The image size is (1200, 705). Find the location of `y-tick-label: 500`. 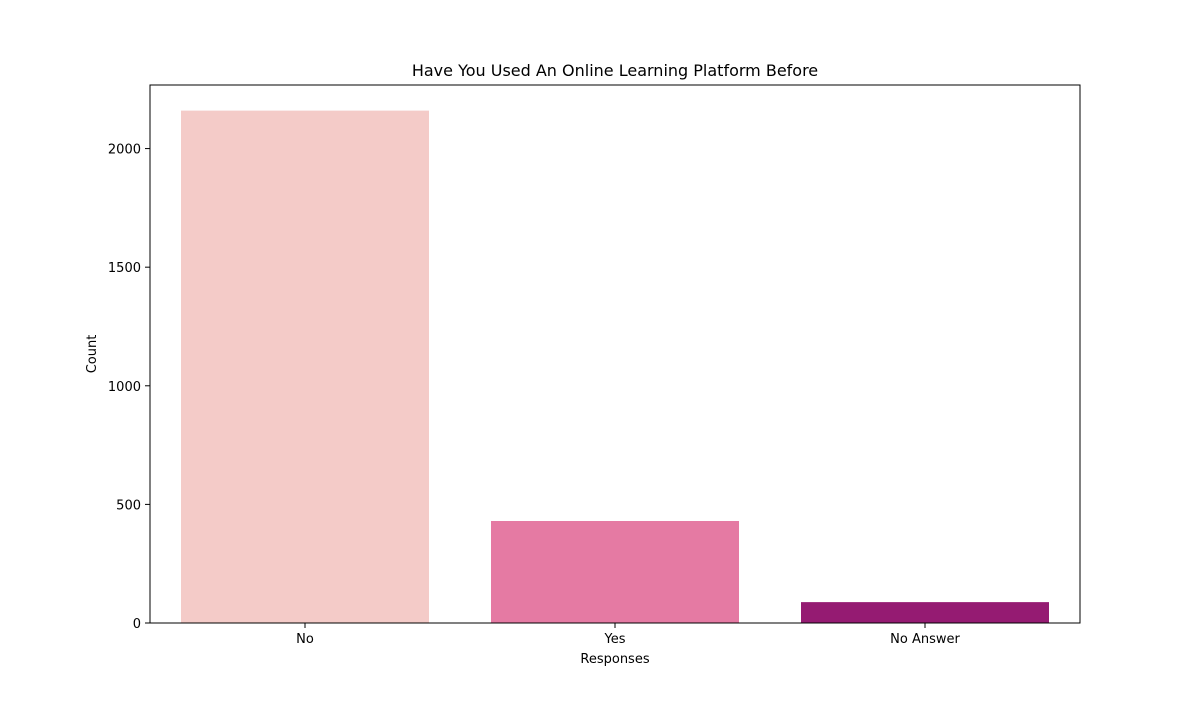

y-tick-label: 500 is located at coordinates (128, 505).